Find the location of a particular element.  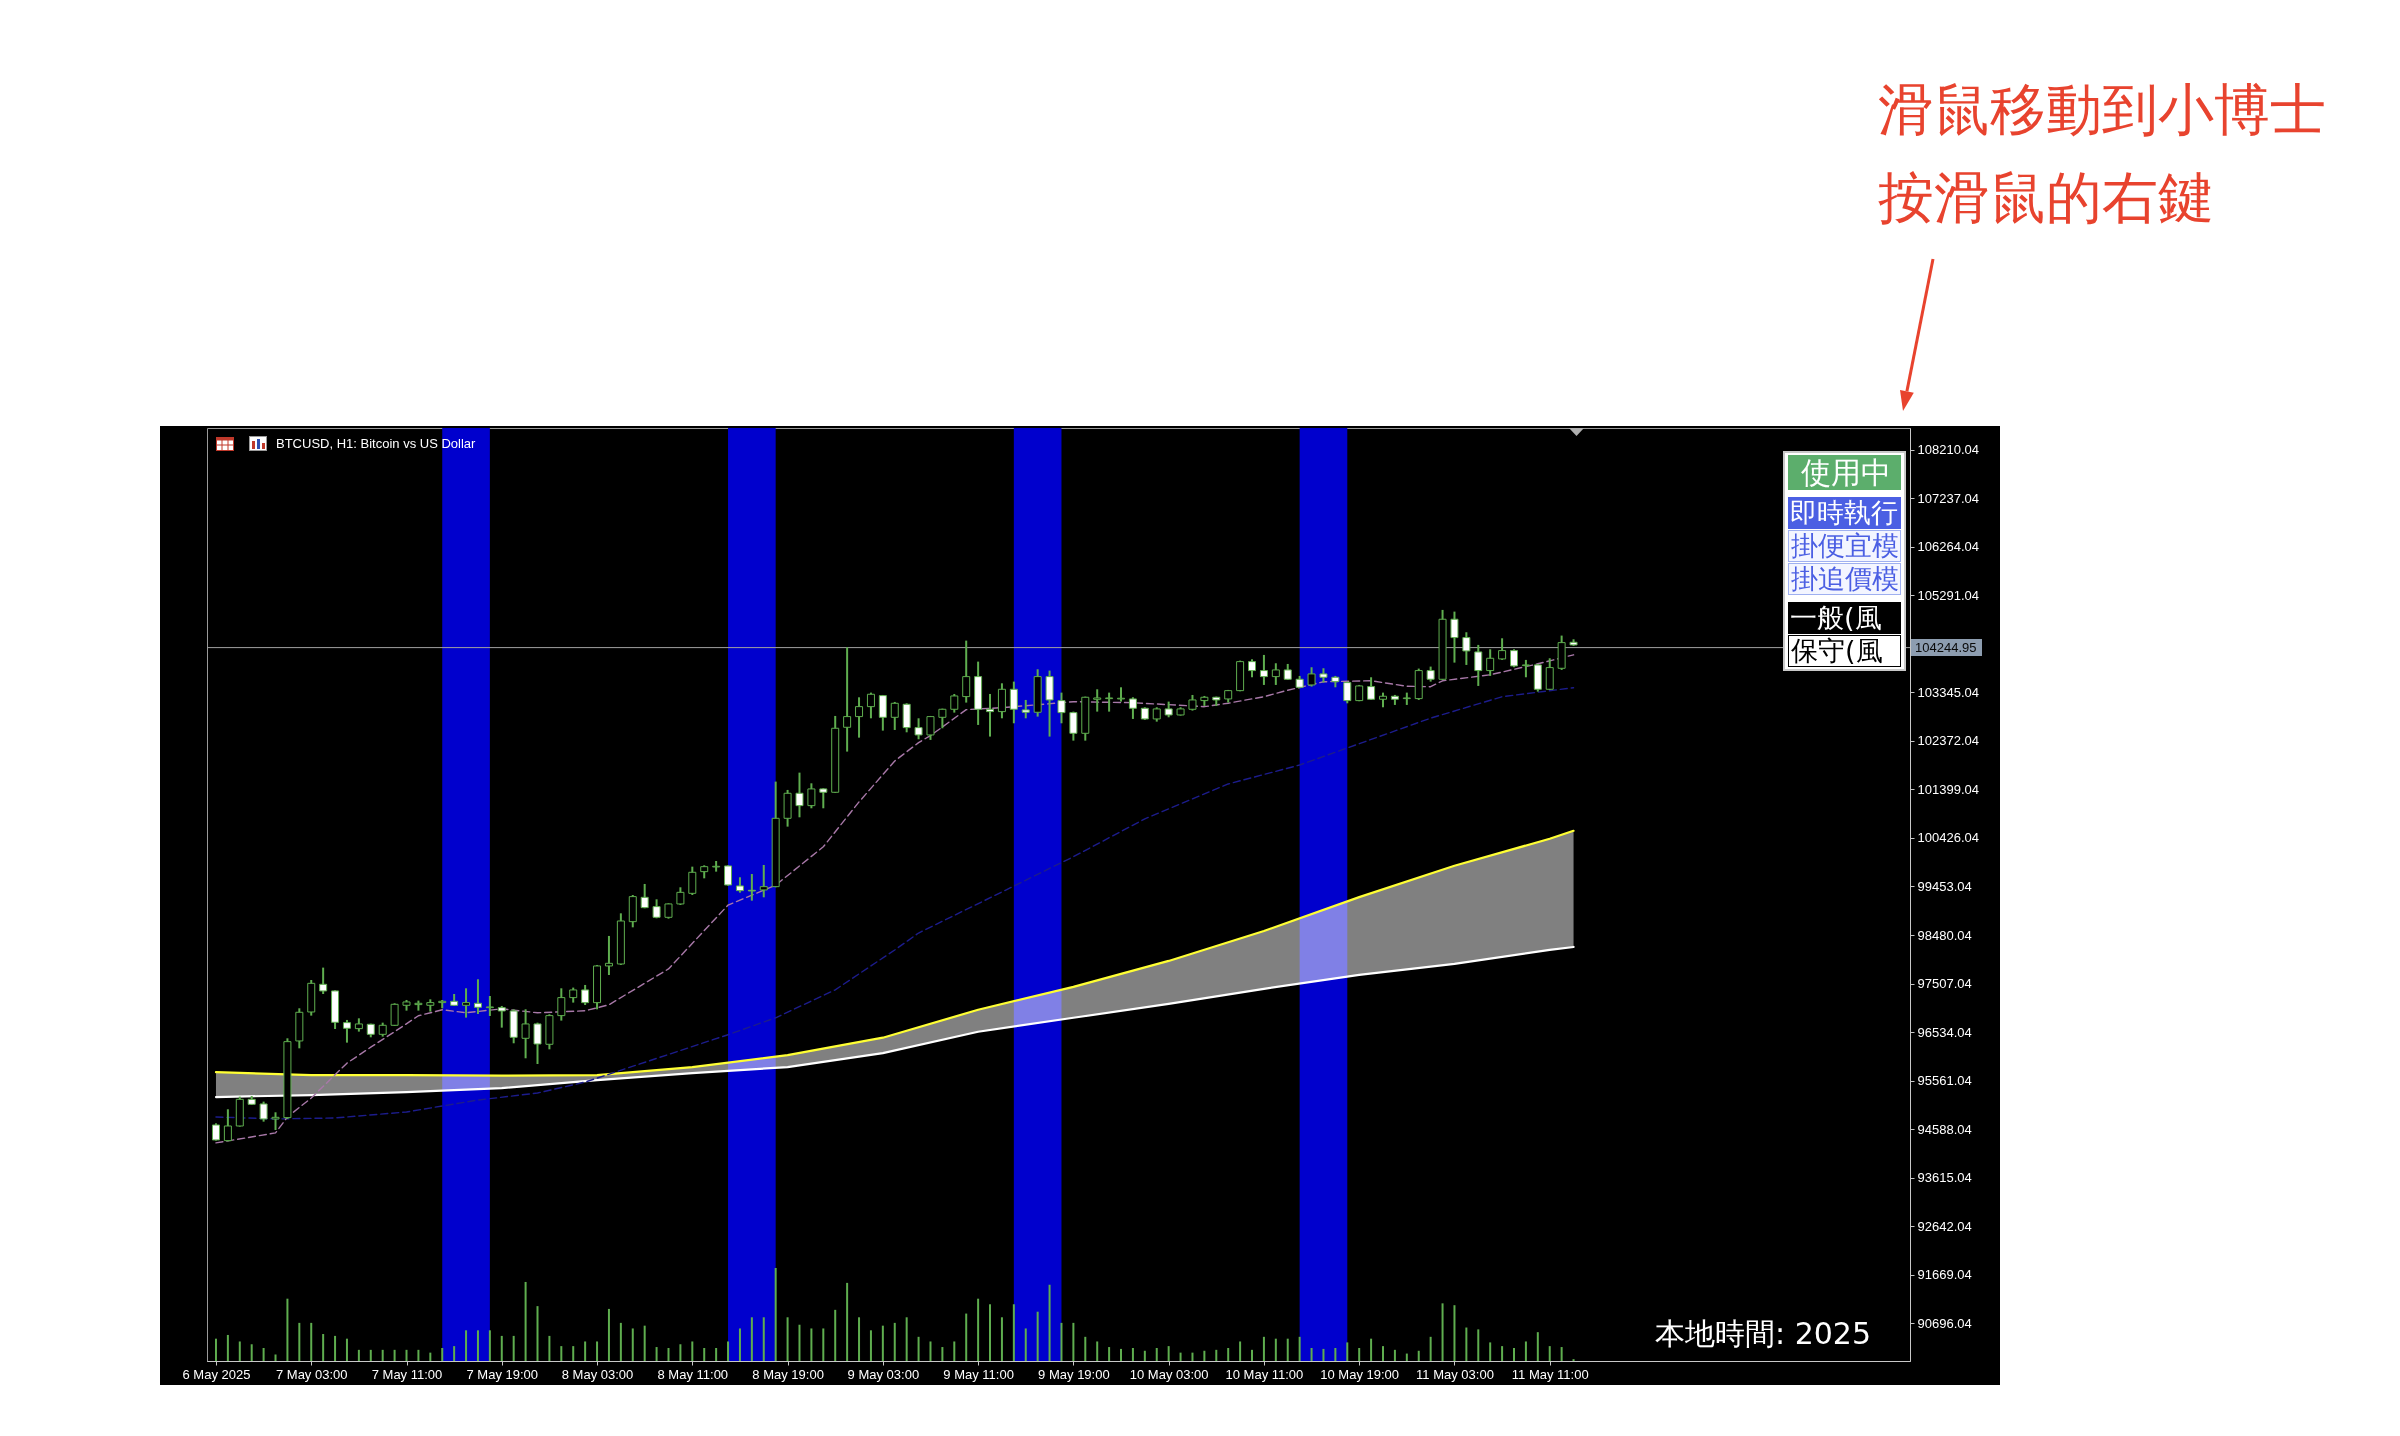

y-tick-label: 92642.04 is located at coordinates (1944, 1226).